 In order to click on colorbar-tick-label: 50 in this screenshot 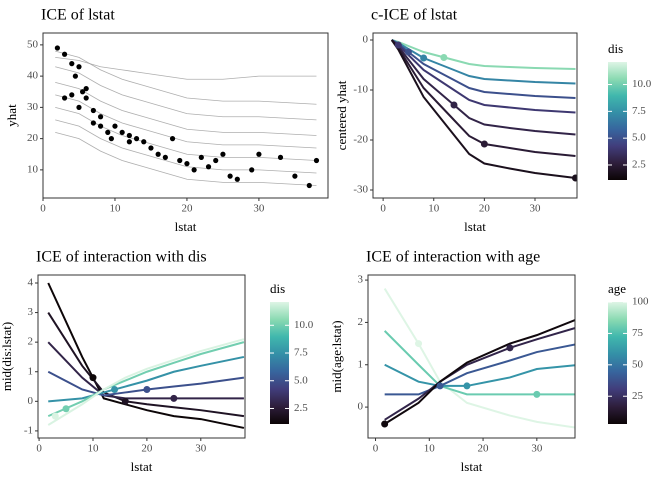, I will do `click(638, 364)`.